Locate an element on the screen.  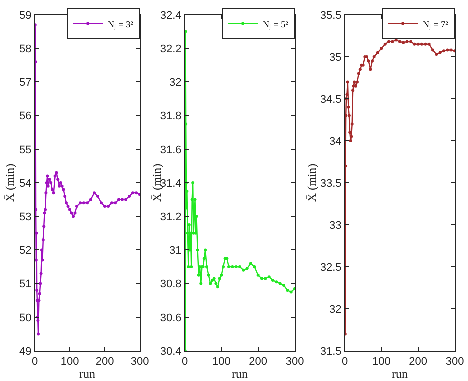
y-tick-label: 50 is located at coordinates (26, 318).